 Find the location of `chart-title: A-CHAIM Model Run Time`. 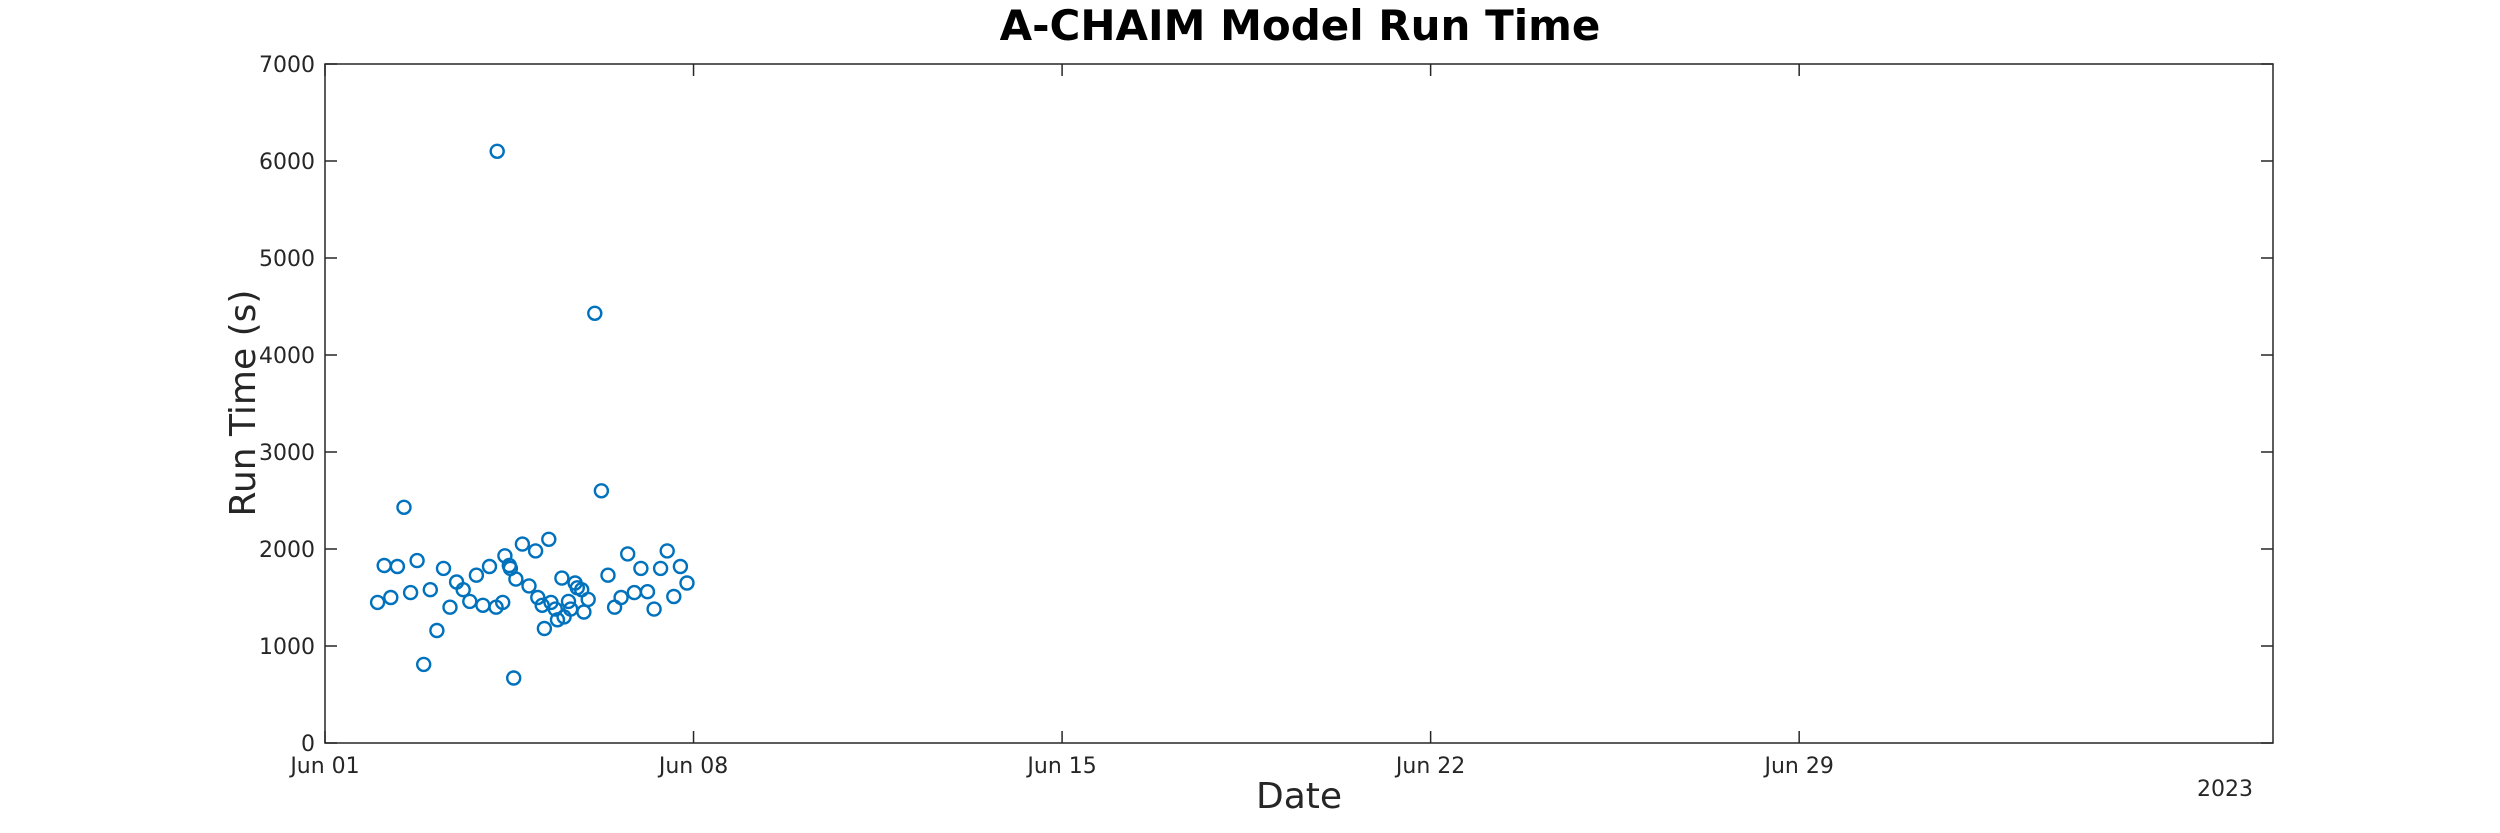

chart-title: A-CHAIM Model Run Time is located at coordinates (1300, 25).